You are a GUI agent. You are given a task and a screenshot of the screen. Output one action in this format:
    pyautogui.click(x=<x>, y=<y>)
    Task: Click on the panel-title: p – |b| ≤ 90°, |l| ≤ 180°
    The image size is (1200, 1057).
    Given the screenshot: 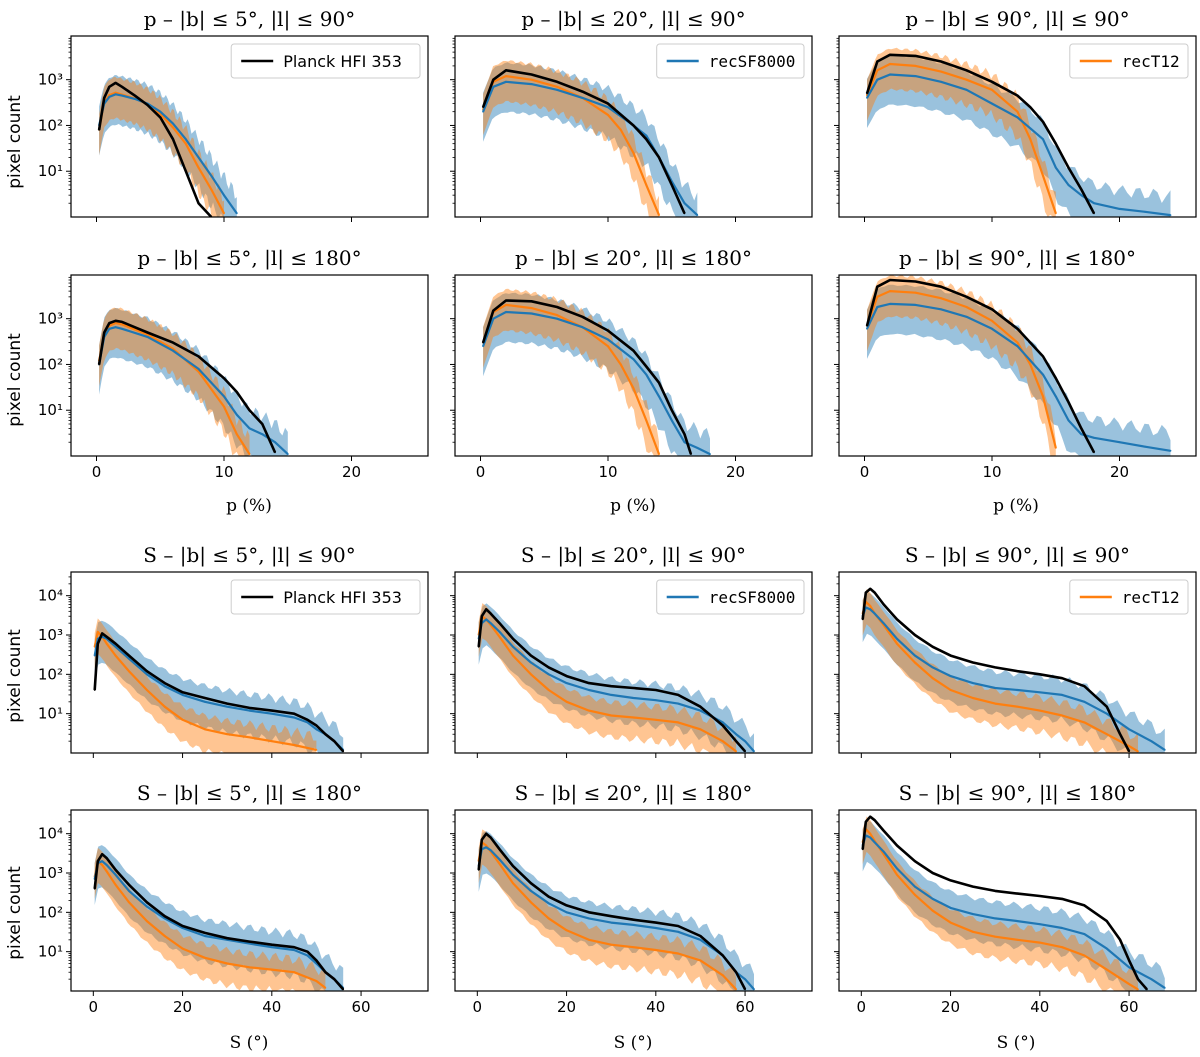 What is the action you would take?
    pyautogui.click(x=1017, y=258)
    